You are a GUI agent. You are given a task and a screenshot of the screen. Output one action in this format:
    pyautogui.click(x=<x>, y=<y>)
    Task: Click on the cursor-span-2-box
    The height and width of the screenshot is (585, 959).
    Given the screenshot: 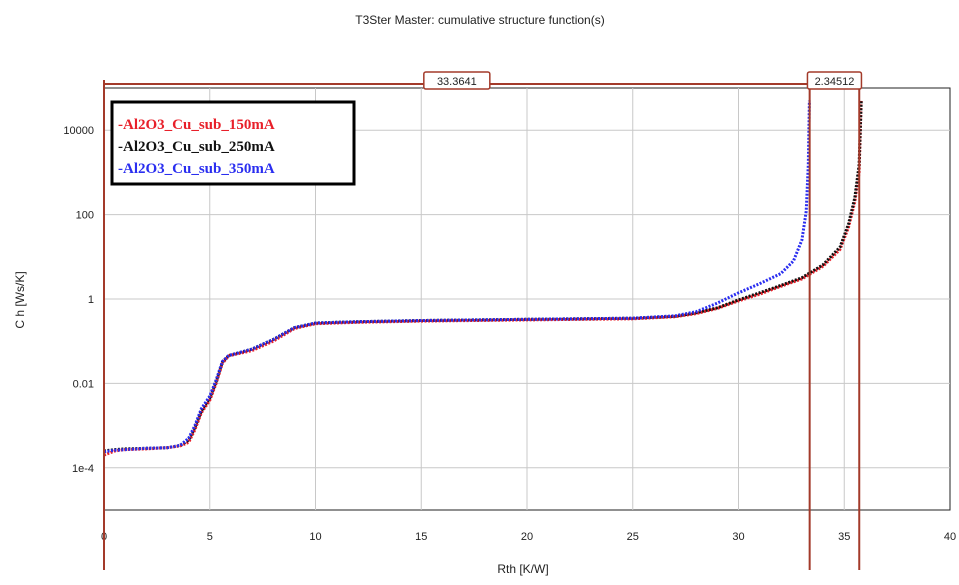 What is the action you would take?
    pyautogui.click(x=834, y=80)
    